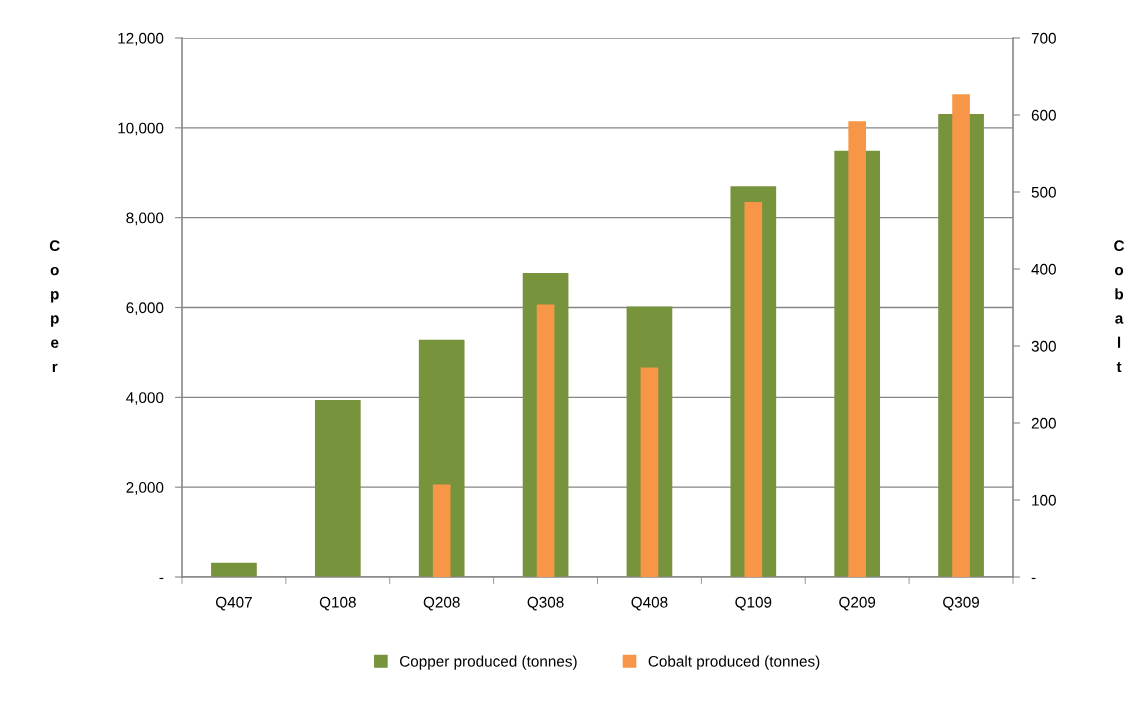 The height and width of the screenshot is (702, 1144). What do you see at coordinates (649, 603) in the screenshot?
I see `x-tick-label: Q408` at bounding box center [649, 603].